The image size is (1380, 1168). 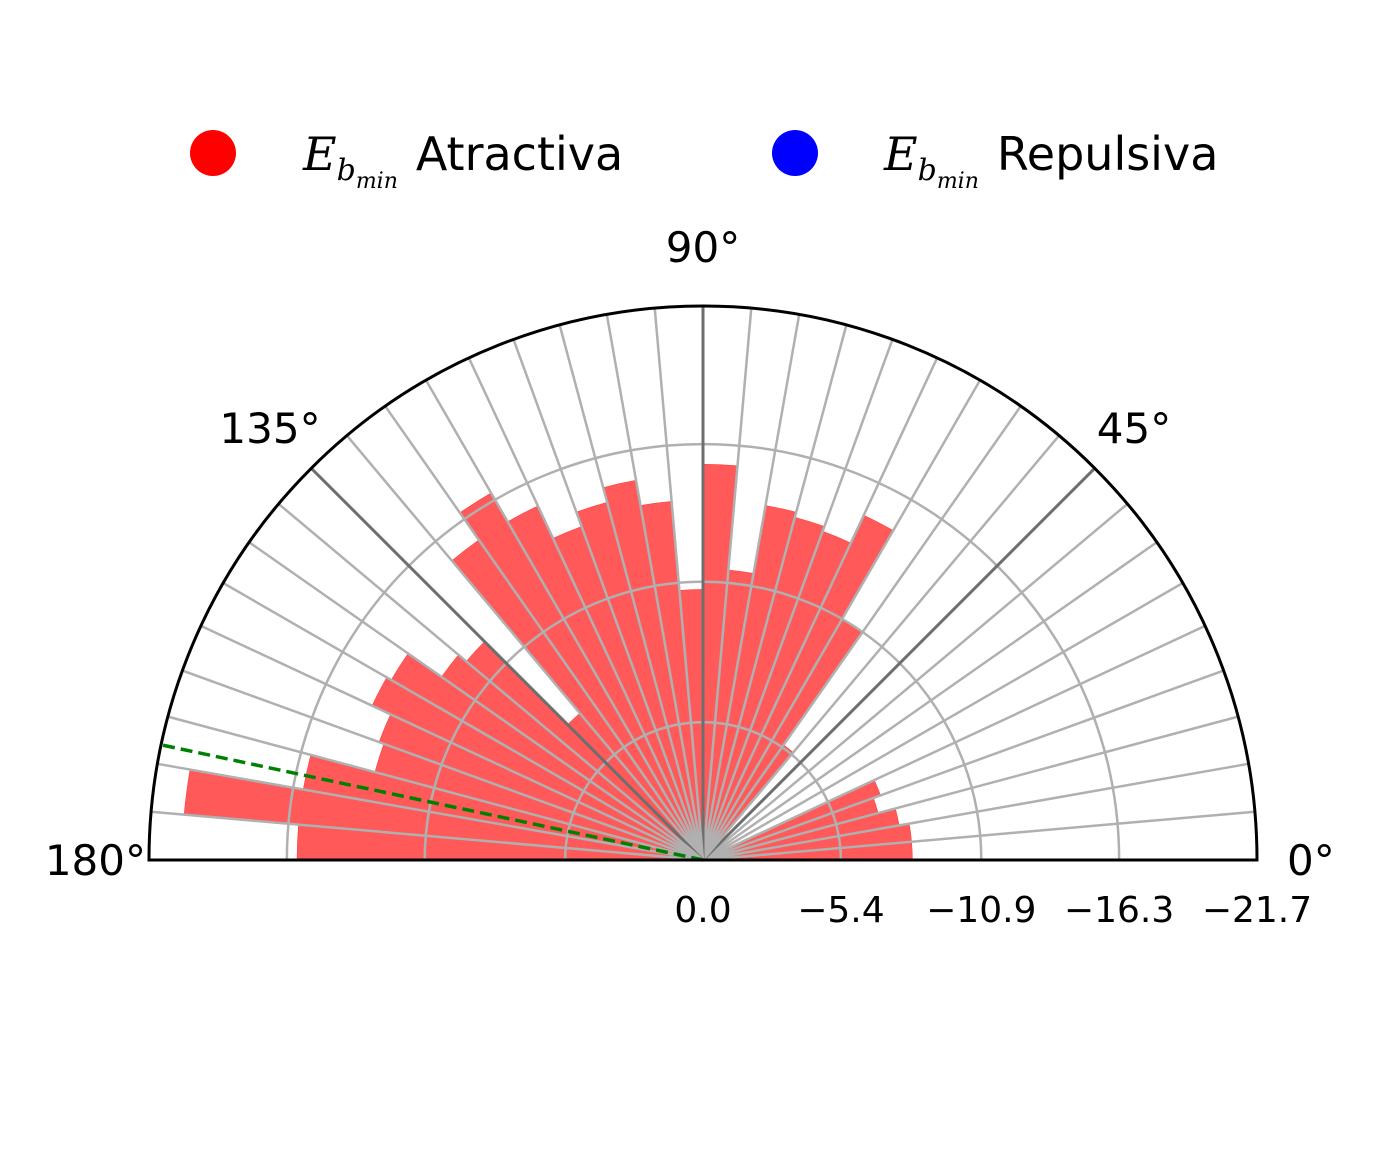 What do you see at coordinates (1311, 860) in the screenshot?
I see `theta-tick-label: 0°` at bounding box center [1311, 860].